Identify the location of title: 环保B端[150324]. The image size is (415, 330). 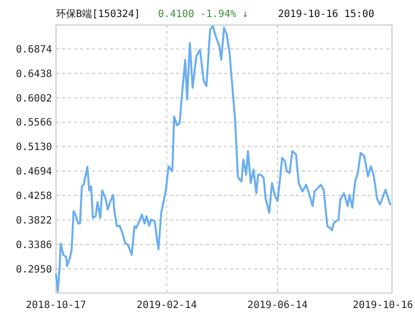
(98, 14).